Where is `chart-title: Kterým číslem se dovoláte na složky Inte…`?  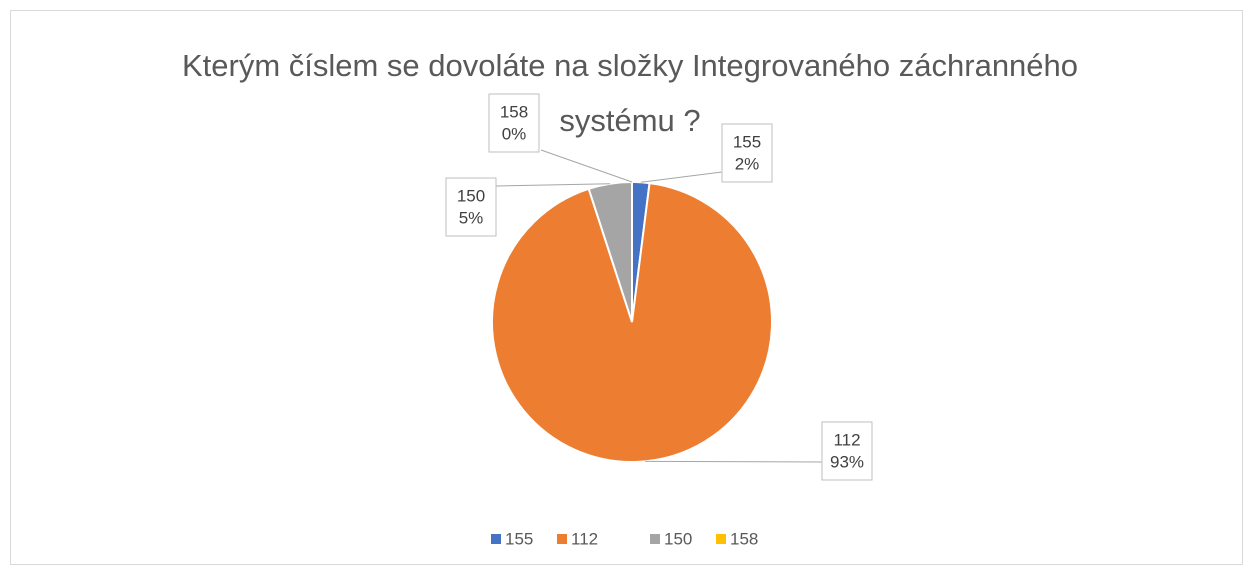
chart-title: Kterým číslem se dovoláte na složky Inte… is located at coordinates (630, 93).